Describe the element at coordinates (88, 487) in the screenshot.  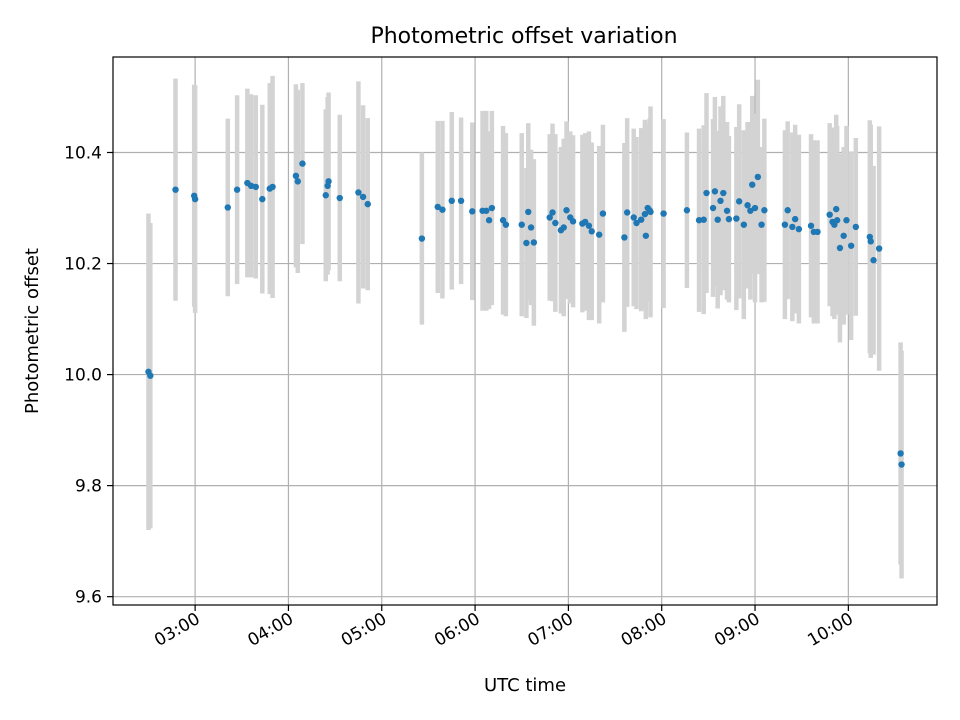
I see `y-tick-label: 9.8` at that location.